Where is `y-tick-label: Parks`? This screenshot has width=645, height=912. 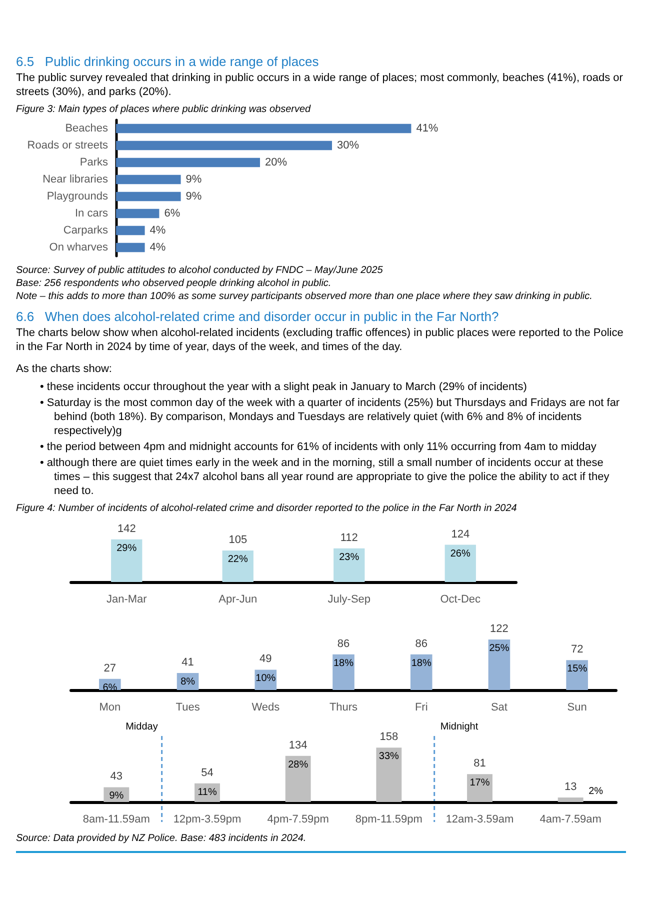
y-tick-label: Parks is located at coordinates (94, 162).